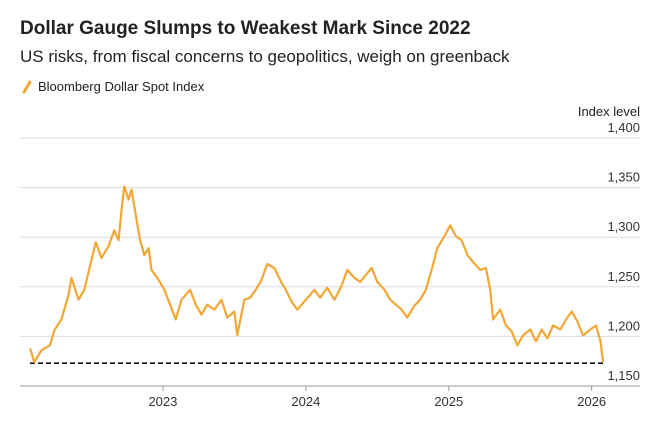  What do you see at coordinates (623, 127) in the screenshot?
I see `y-tick-label: 1,400` at bounding box center [623, 127].